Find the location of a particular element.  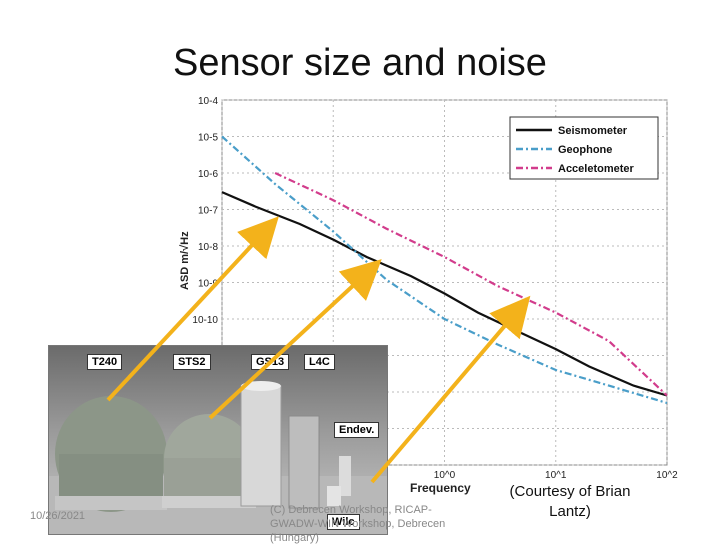

legend-label: Geophone is located at coordinates (585, 150).